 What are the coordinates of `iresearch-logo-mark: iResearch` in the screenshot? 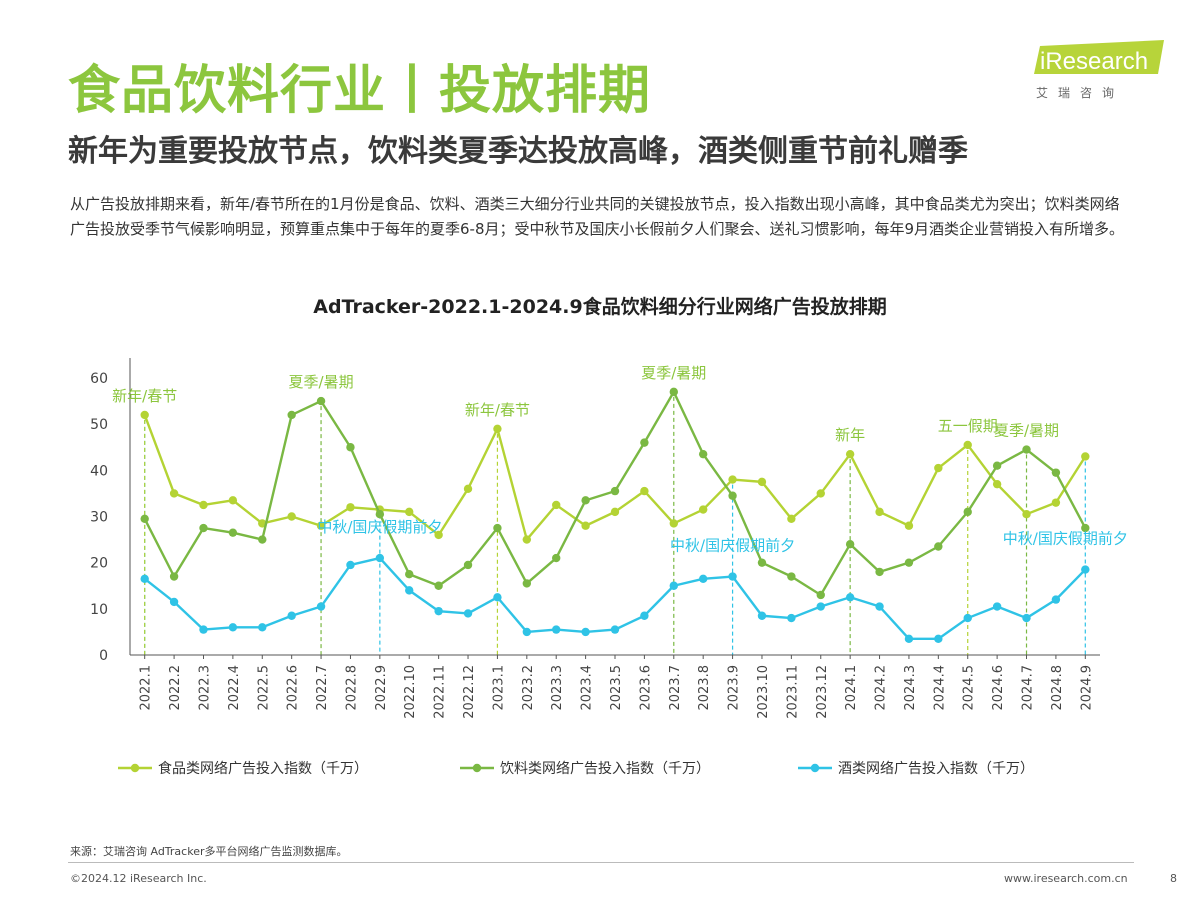 It's located at (1099, 57).